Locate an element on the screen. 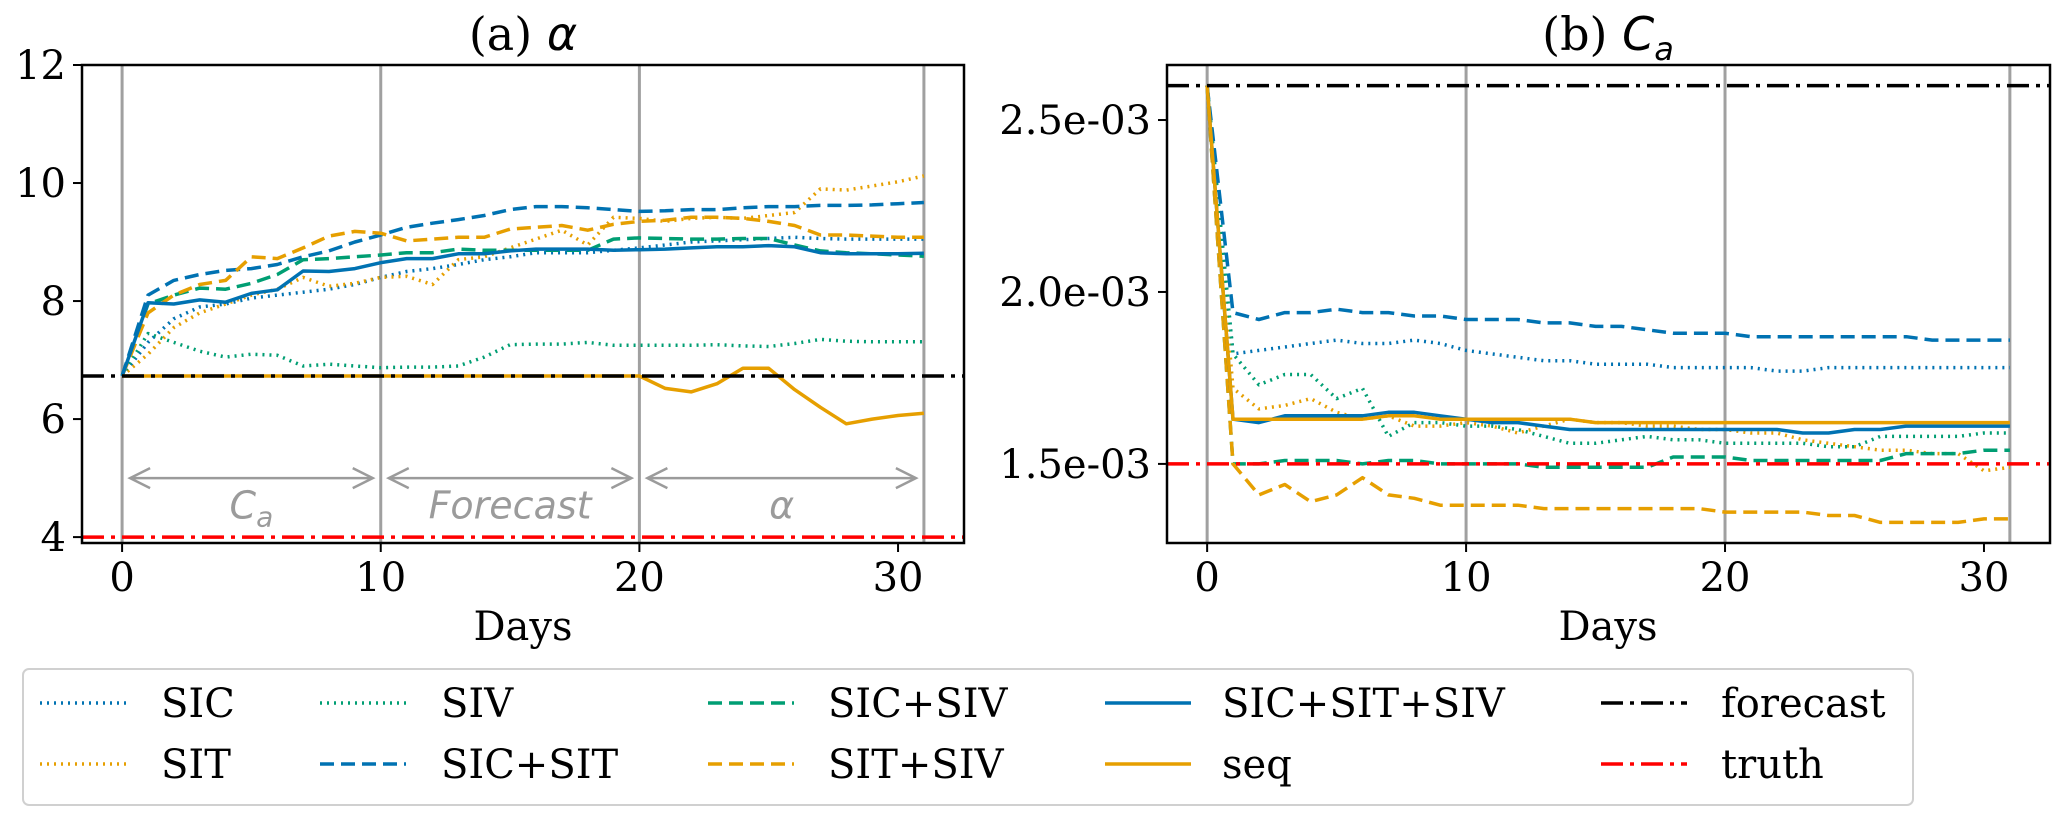 This screenshot has width=2067, height=819. phase-annotation: α is located at coordinates (781, 497).